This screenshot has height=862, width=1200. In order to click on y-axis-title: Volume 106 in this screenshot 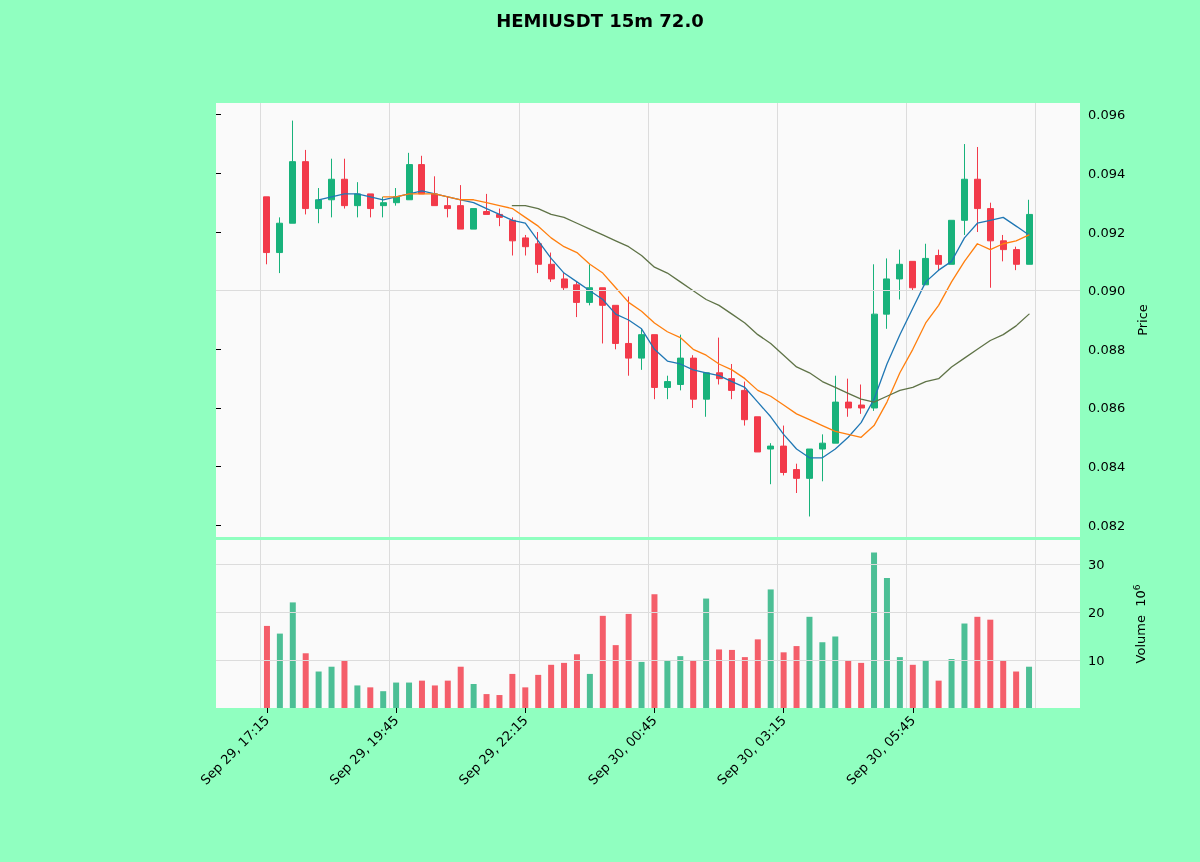, I will do `click(1139, 624)`.